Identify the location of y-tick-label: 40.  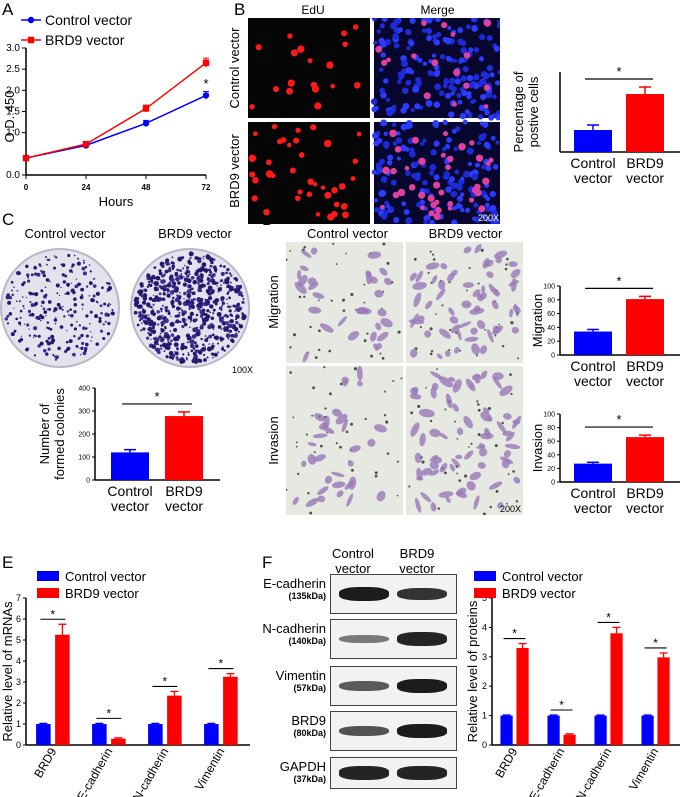
(551, 328).